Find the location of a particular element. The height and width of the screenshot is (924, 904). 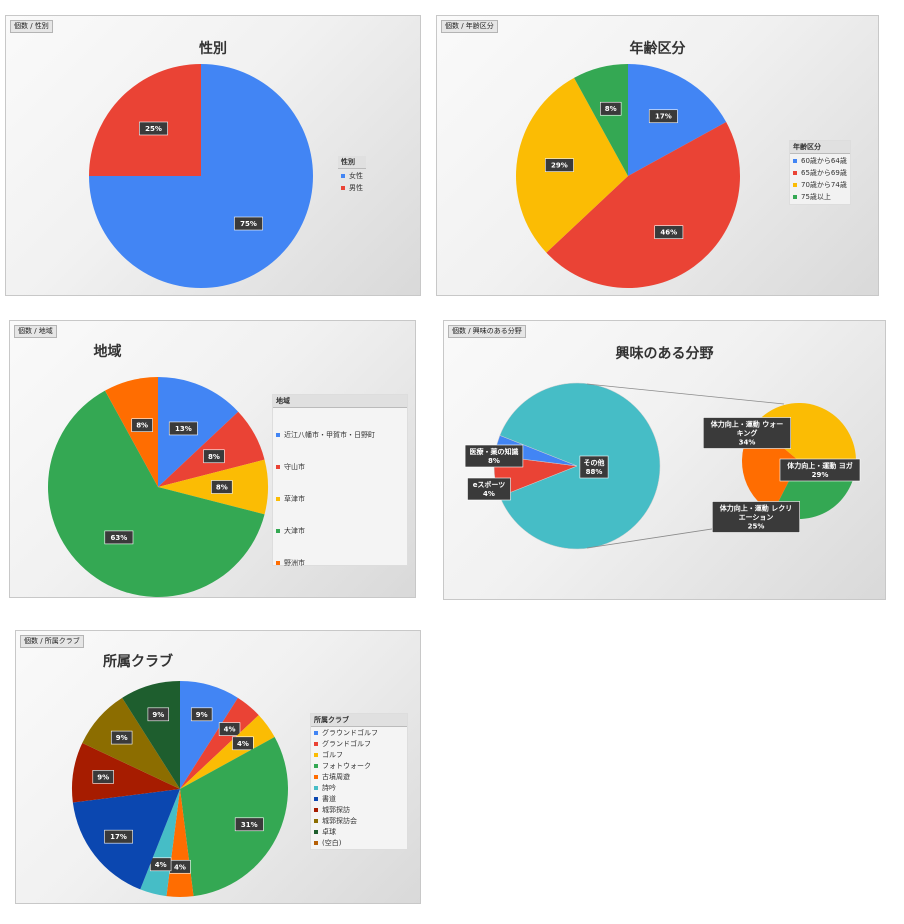

legend-item: 70歳から74歳 is located at coordinates (820, 185).